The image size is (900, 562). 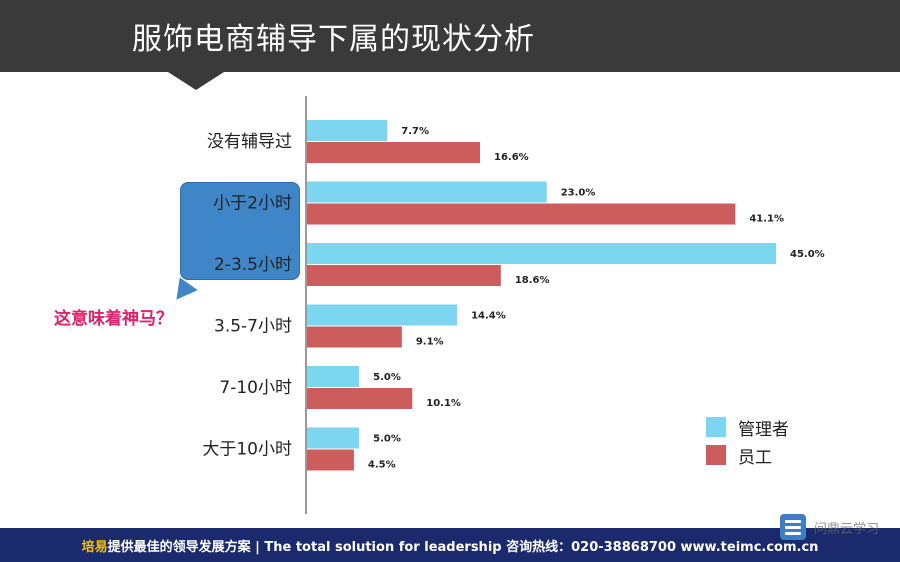 I want to click on page-title: 服饰电商辅导下属的现状分析, so click(x=333, y=39).